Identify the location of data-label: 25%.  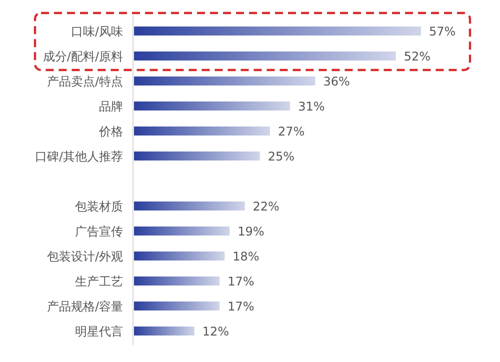
(281, 157).